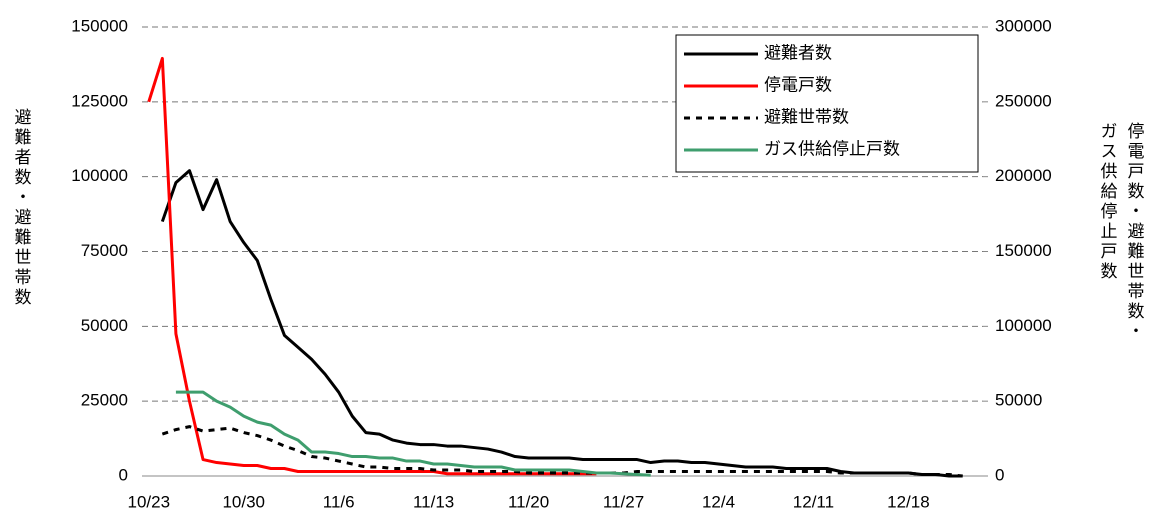 This screenshot has height=518, width=1149. What do you see at coordinates (433, 501) in the screenshot?
I see `x-tick-label: 11/13` at bounding box center [433, 501].